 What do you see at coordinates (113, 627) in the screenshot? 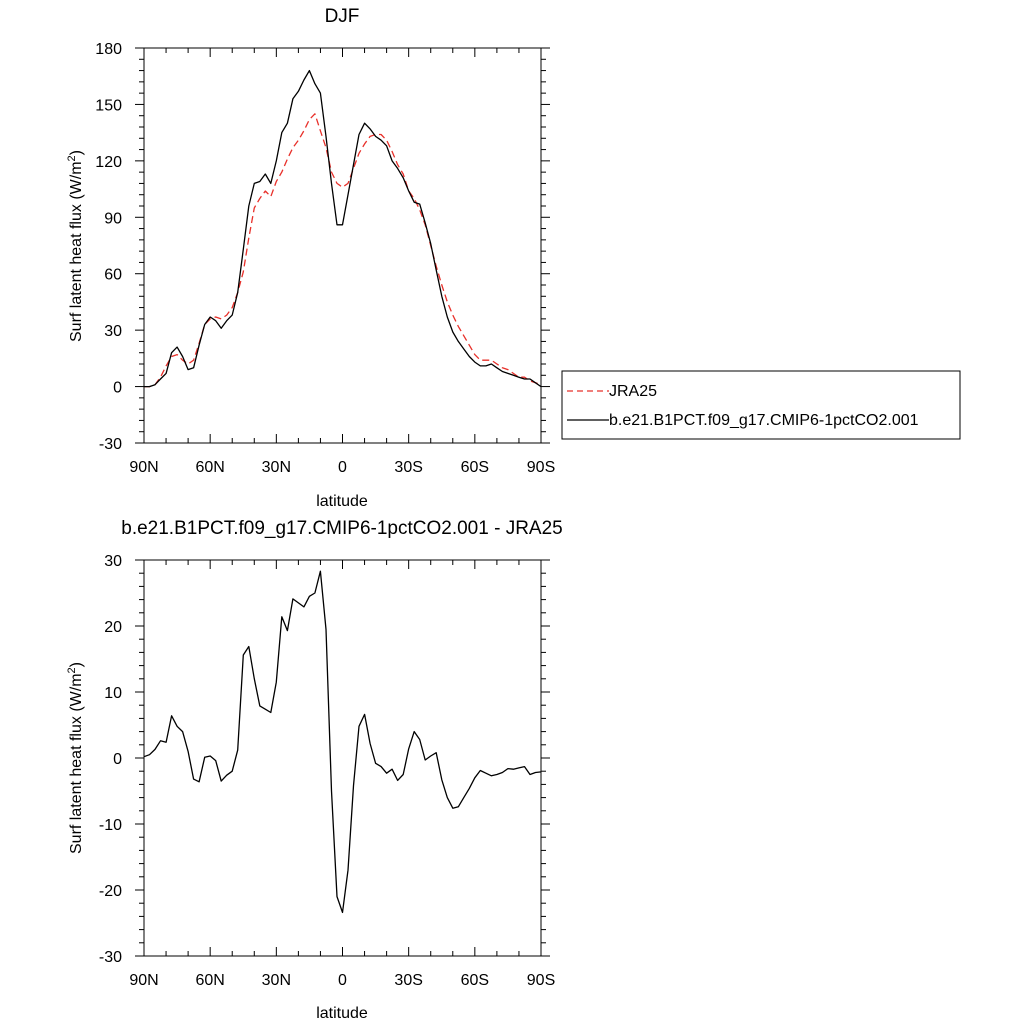
I see `bottom-y-tick-label: 20` at bounding box center [113, 627].